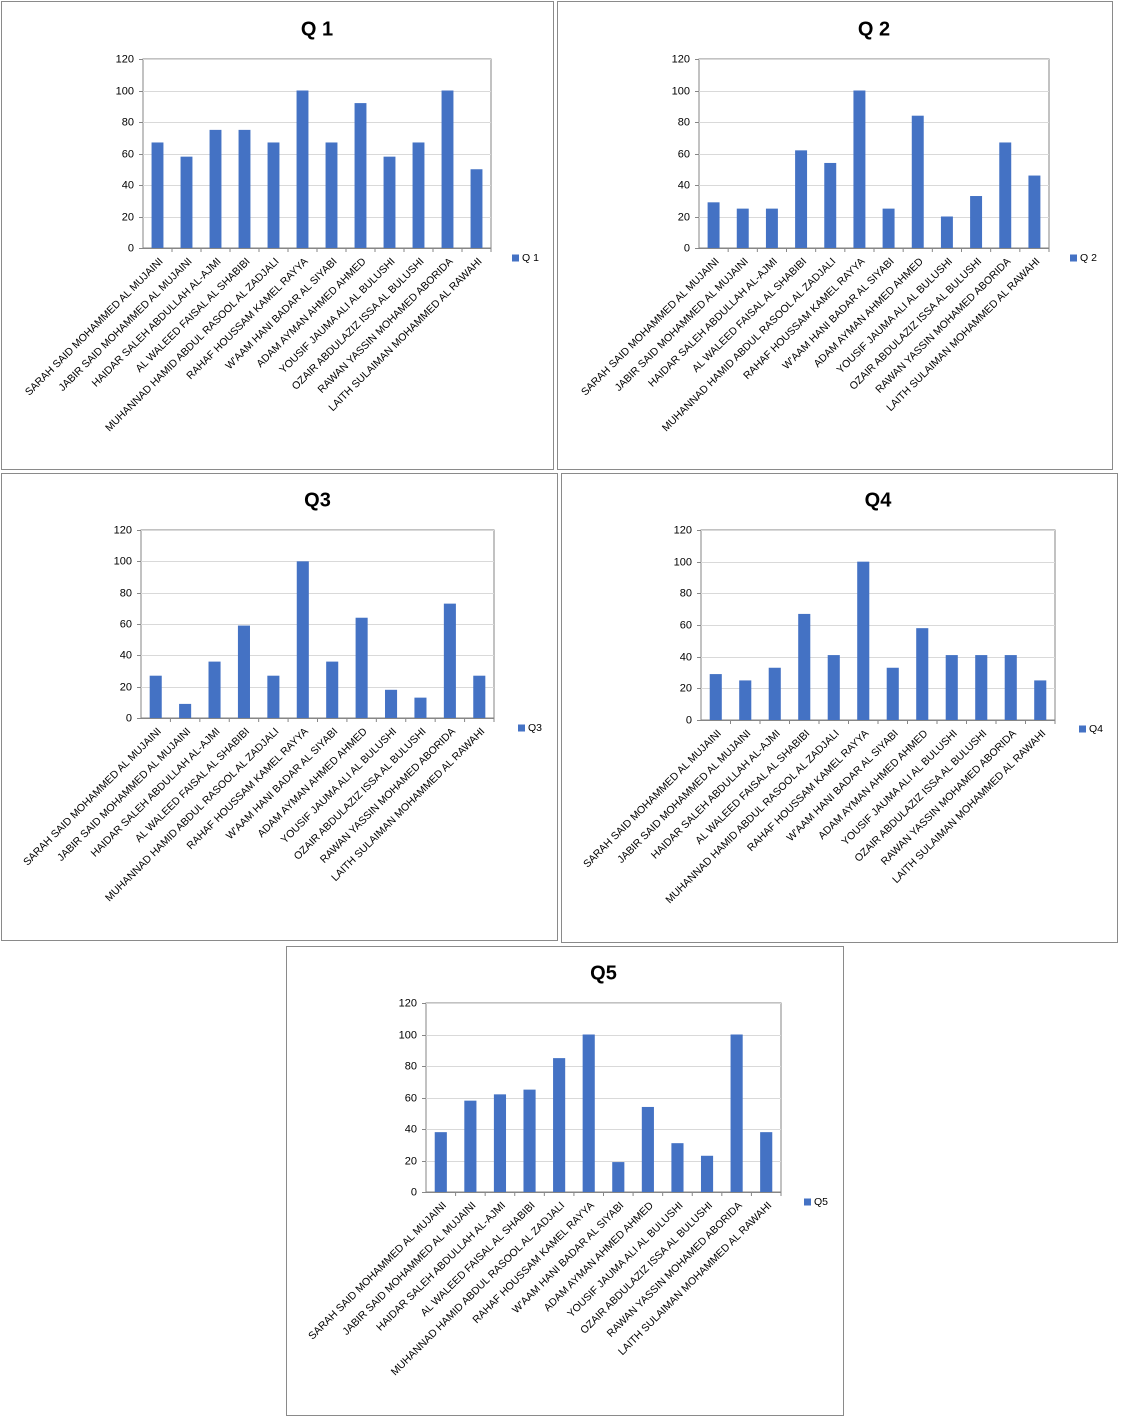 The image size is (1126, 1423). What do you see at coordinates (317, 29) in the screenshot?
I see `chart-title: Q 1` at bounding box center [317, 29].